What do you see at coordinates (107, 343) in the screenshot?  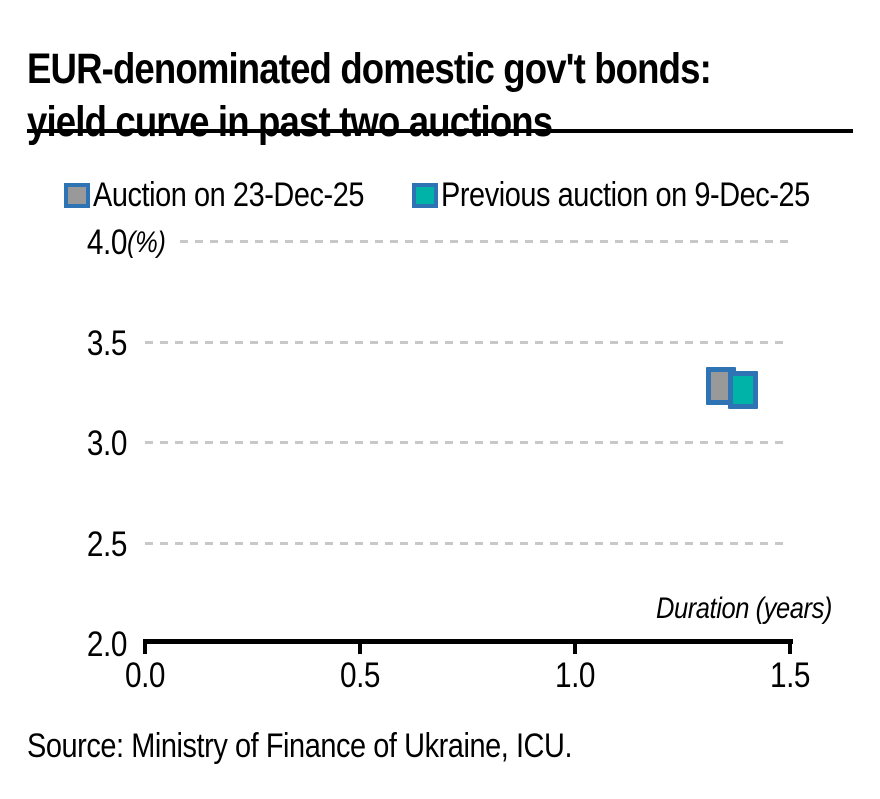 I see `y-tick-label: 3.5` at bounding box center [107, 343].